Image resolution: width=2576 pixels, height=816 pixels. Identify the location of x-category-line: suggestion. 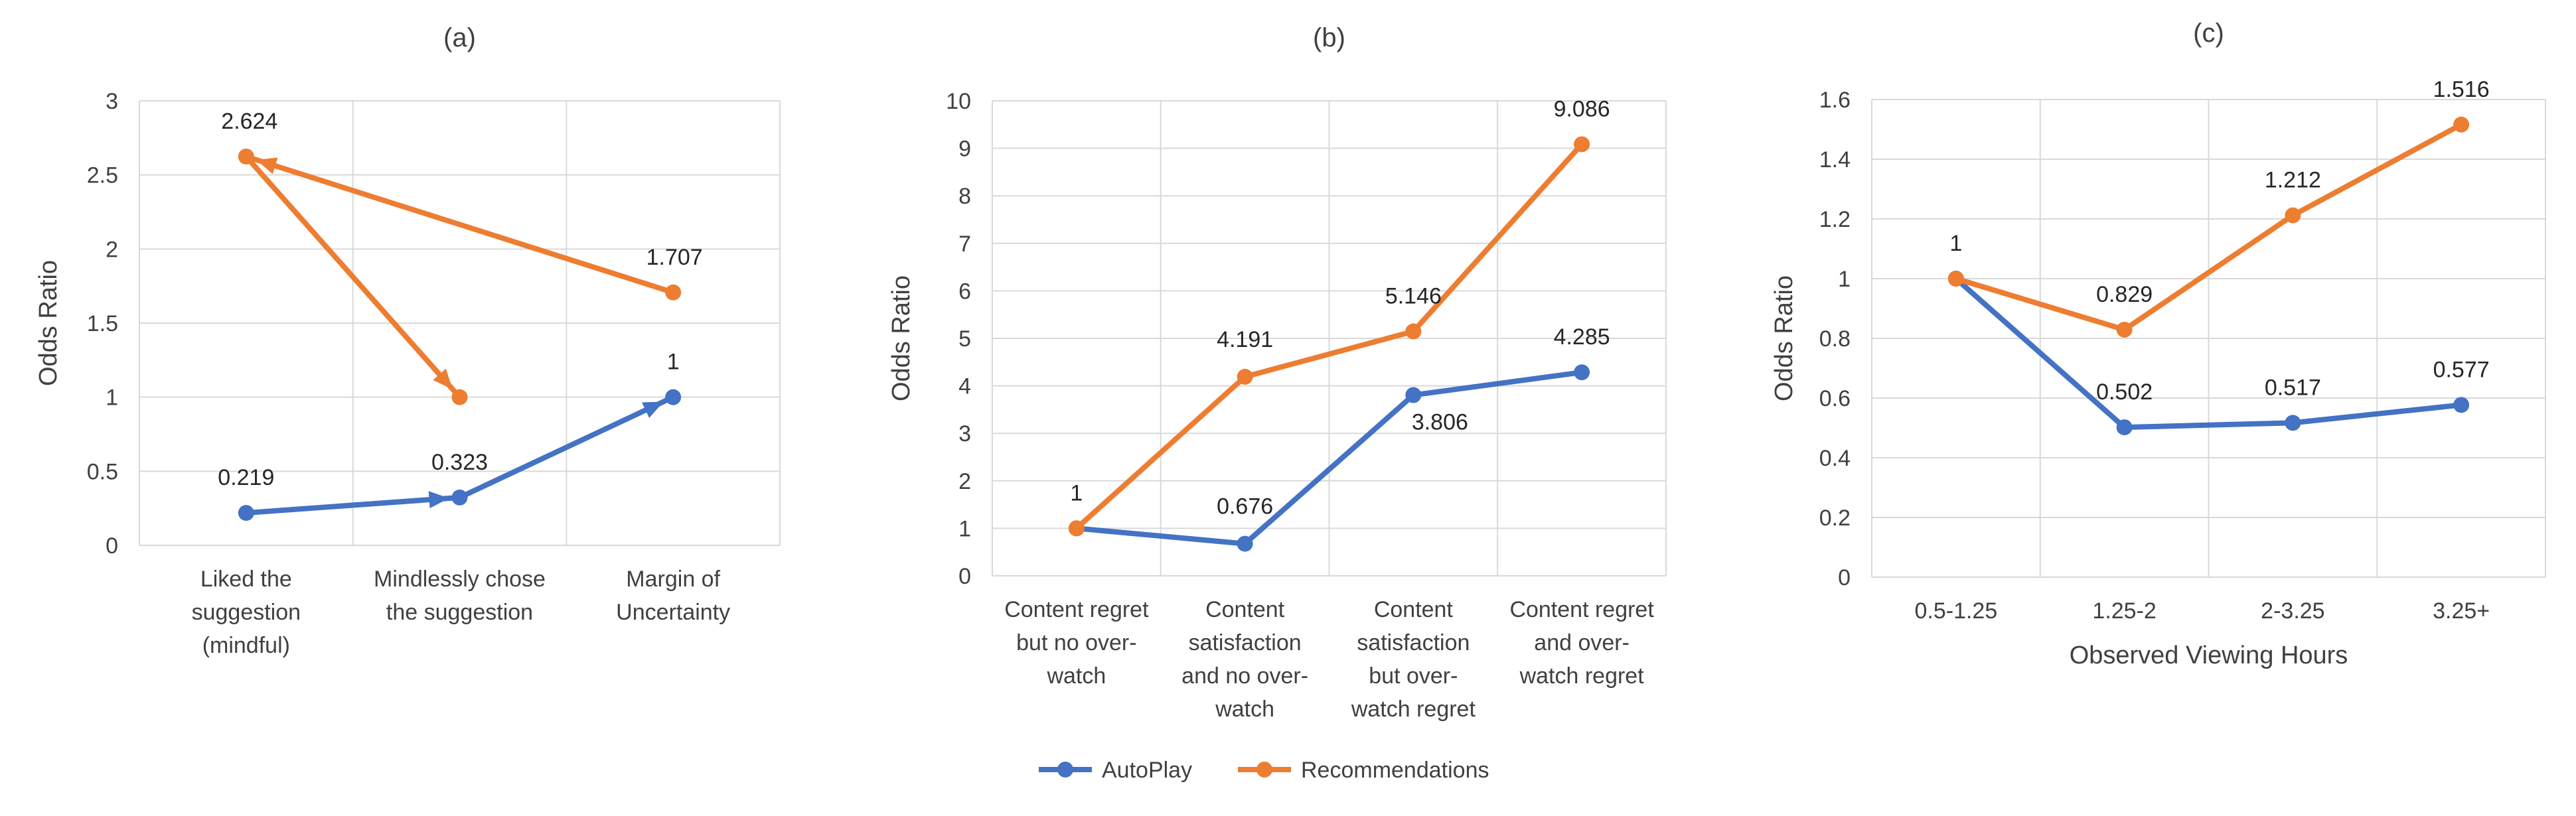
(247, 612).